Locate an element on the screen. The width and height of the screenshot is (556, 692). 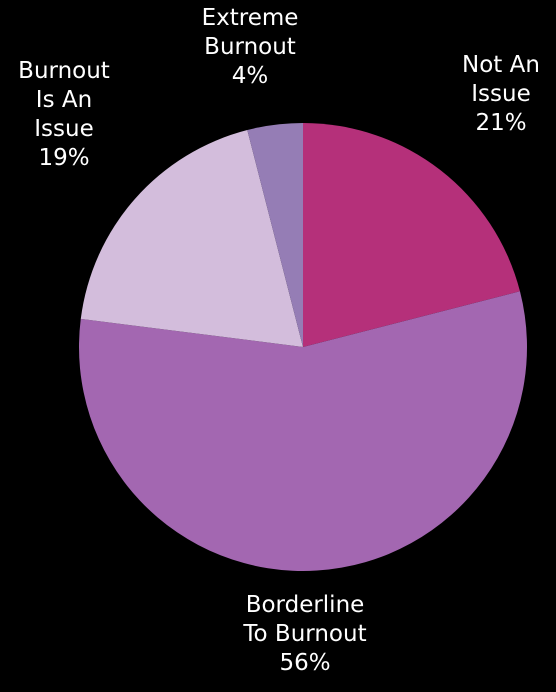
slice-value-label: 4% is located at coordinates (250, 76).